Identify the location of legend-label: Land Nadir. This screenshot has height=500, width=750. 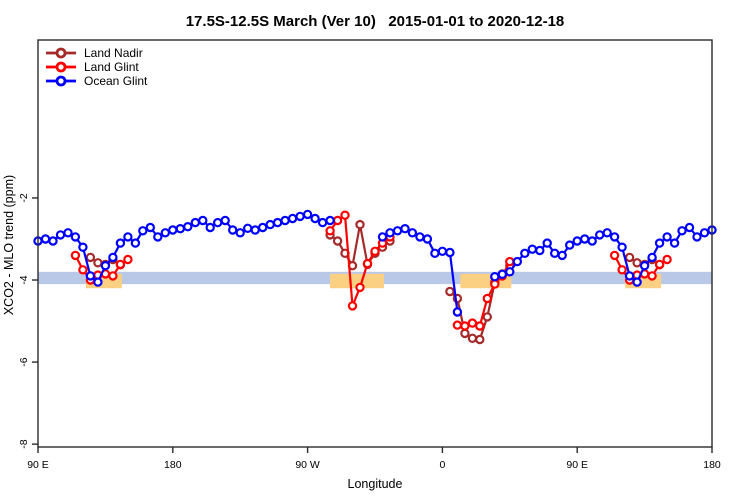
(113, 53).